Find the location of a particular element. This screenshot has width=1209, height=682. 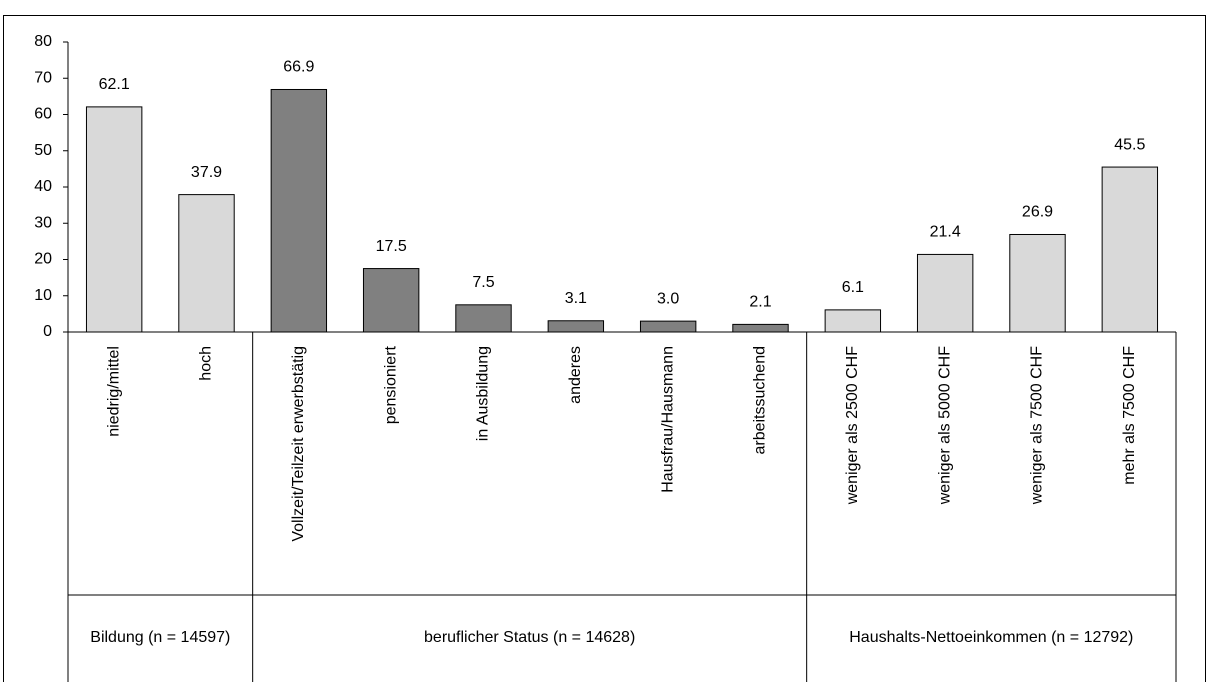

value-label: 37.9 is located at coordinates (206, 172).